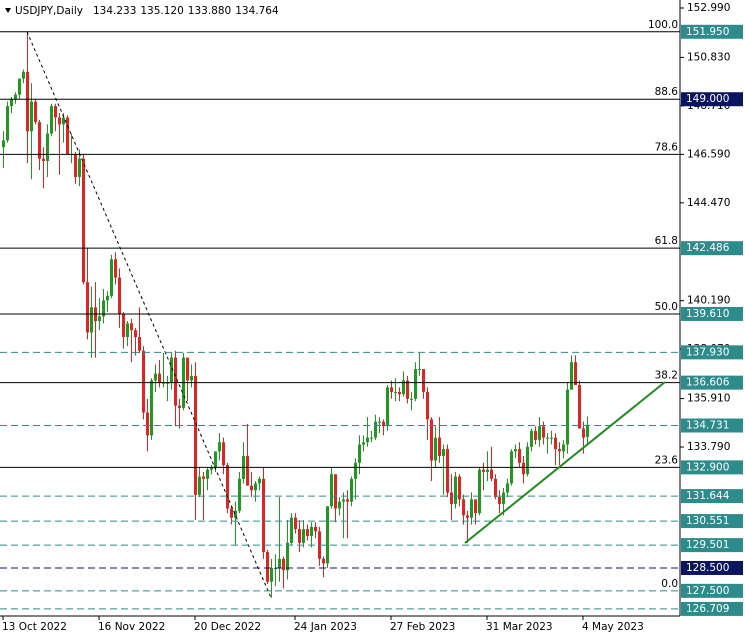  What do you see at coordinates (708, 203) in the screenshot?
I see `y-tick-label: 144.470` at bounding box center [708, 203].